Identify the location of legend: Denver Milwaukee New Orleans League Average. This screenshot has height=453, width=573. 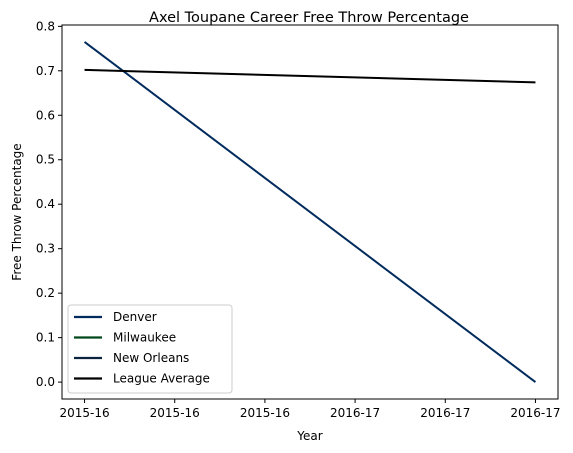
(150, 349).